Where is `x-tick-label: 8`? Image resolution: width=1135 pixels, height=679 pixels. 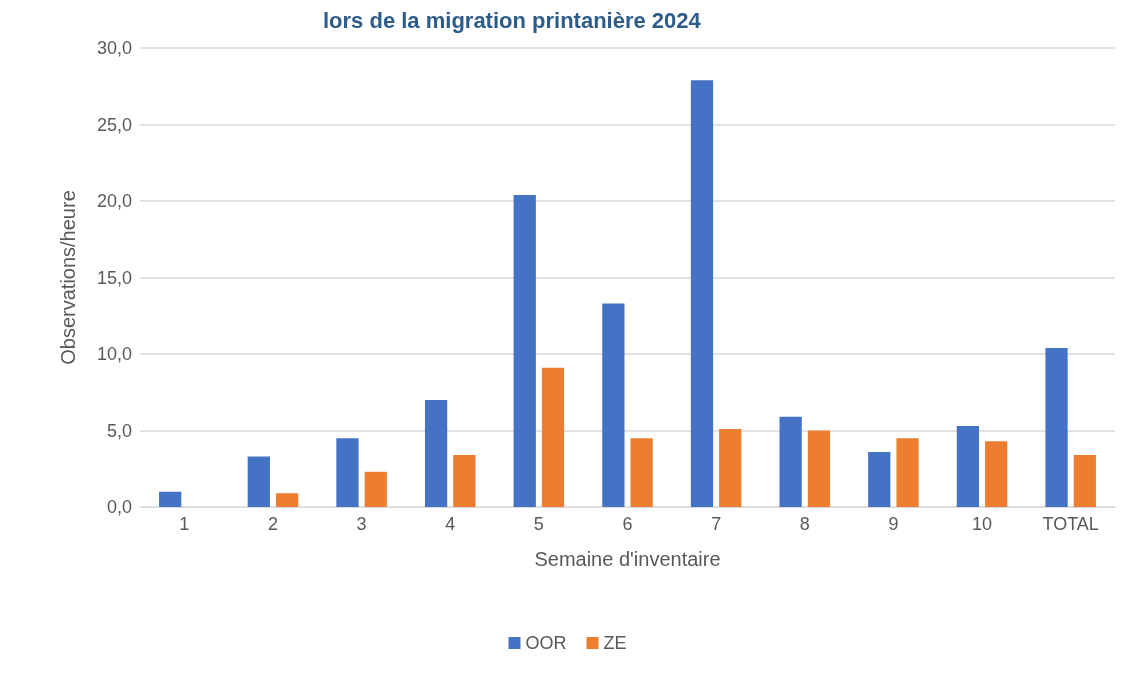
x-tick-label: 8 is located at coordinates (804, 524).